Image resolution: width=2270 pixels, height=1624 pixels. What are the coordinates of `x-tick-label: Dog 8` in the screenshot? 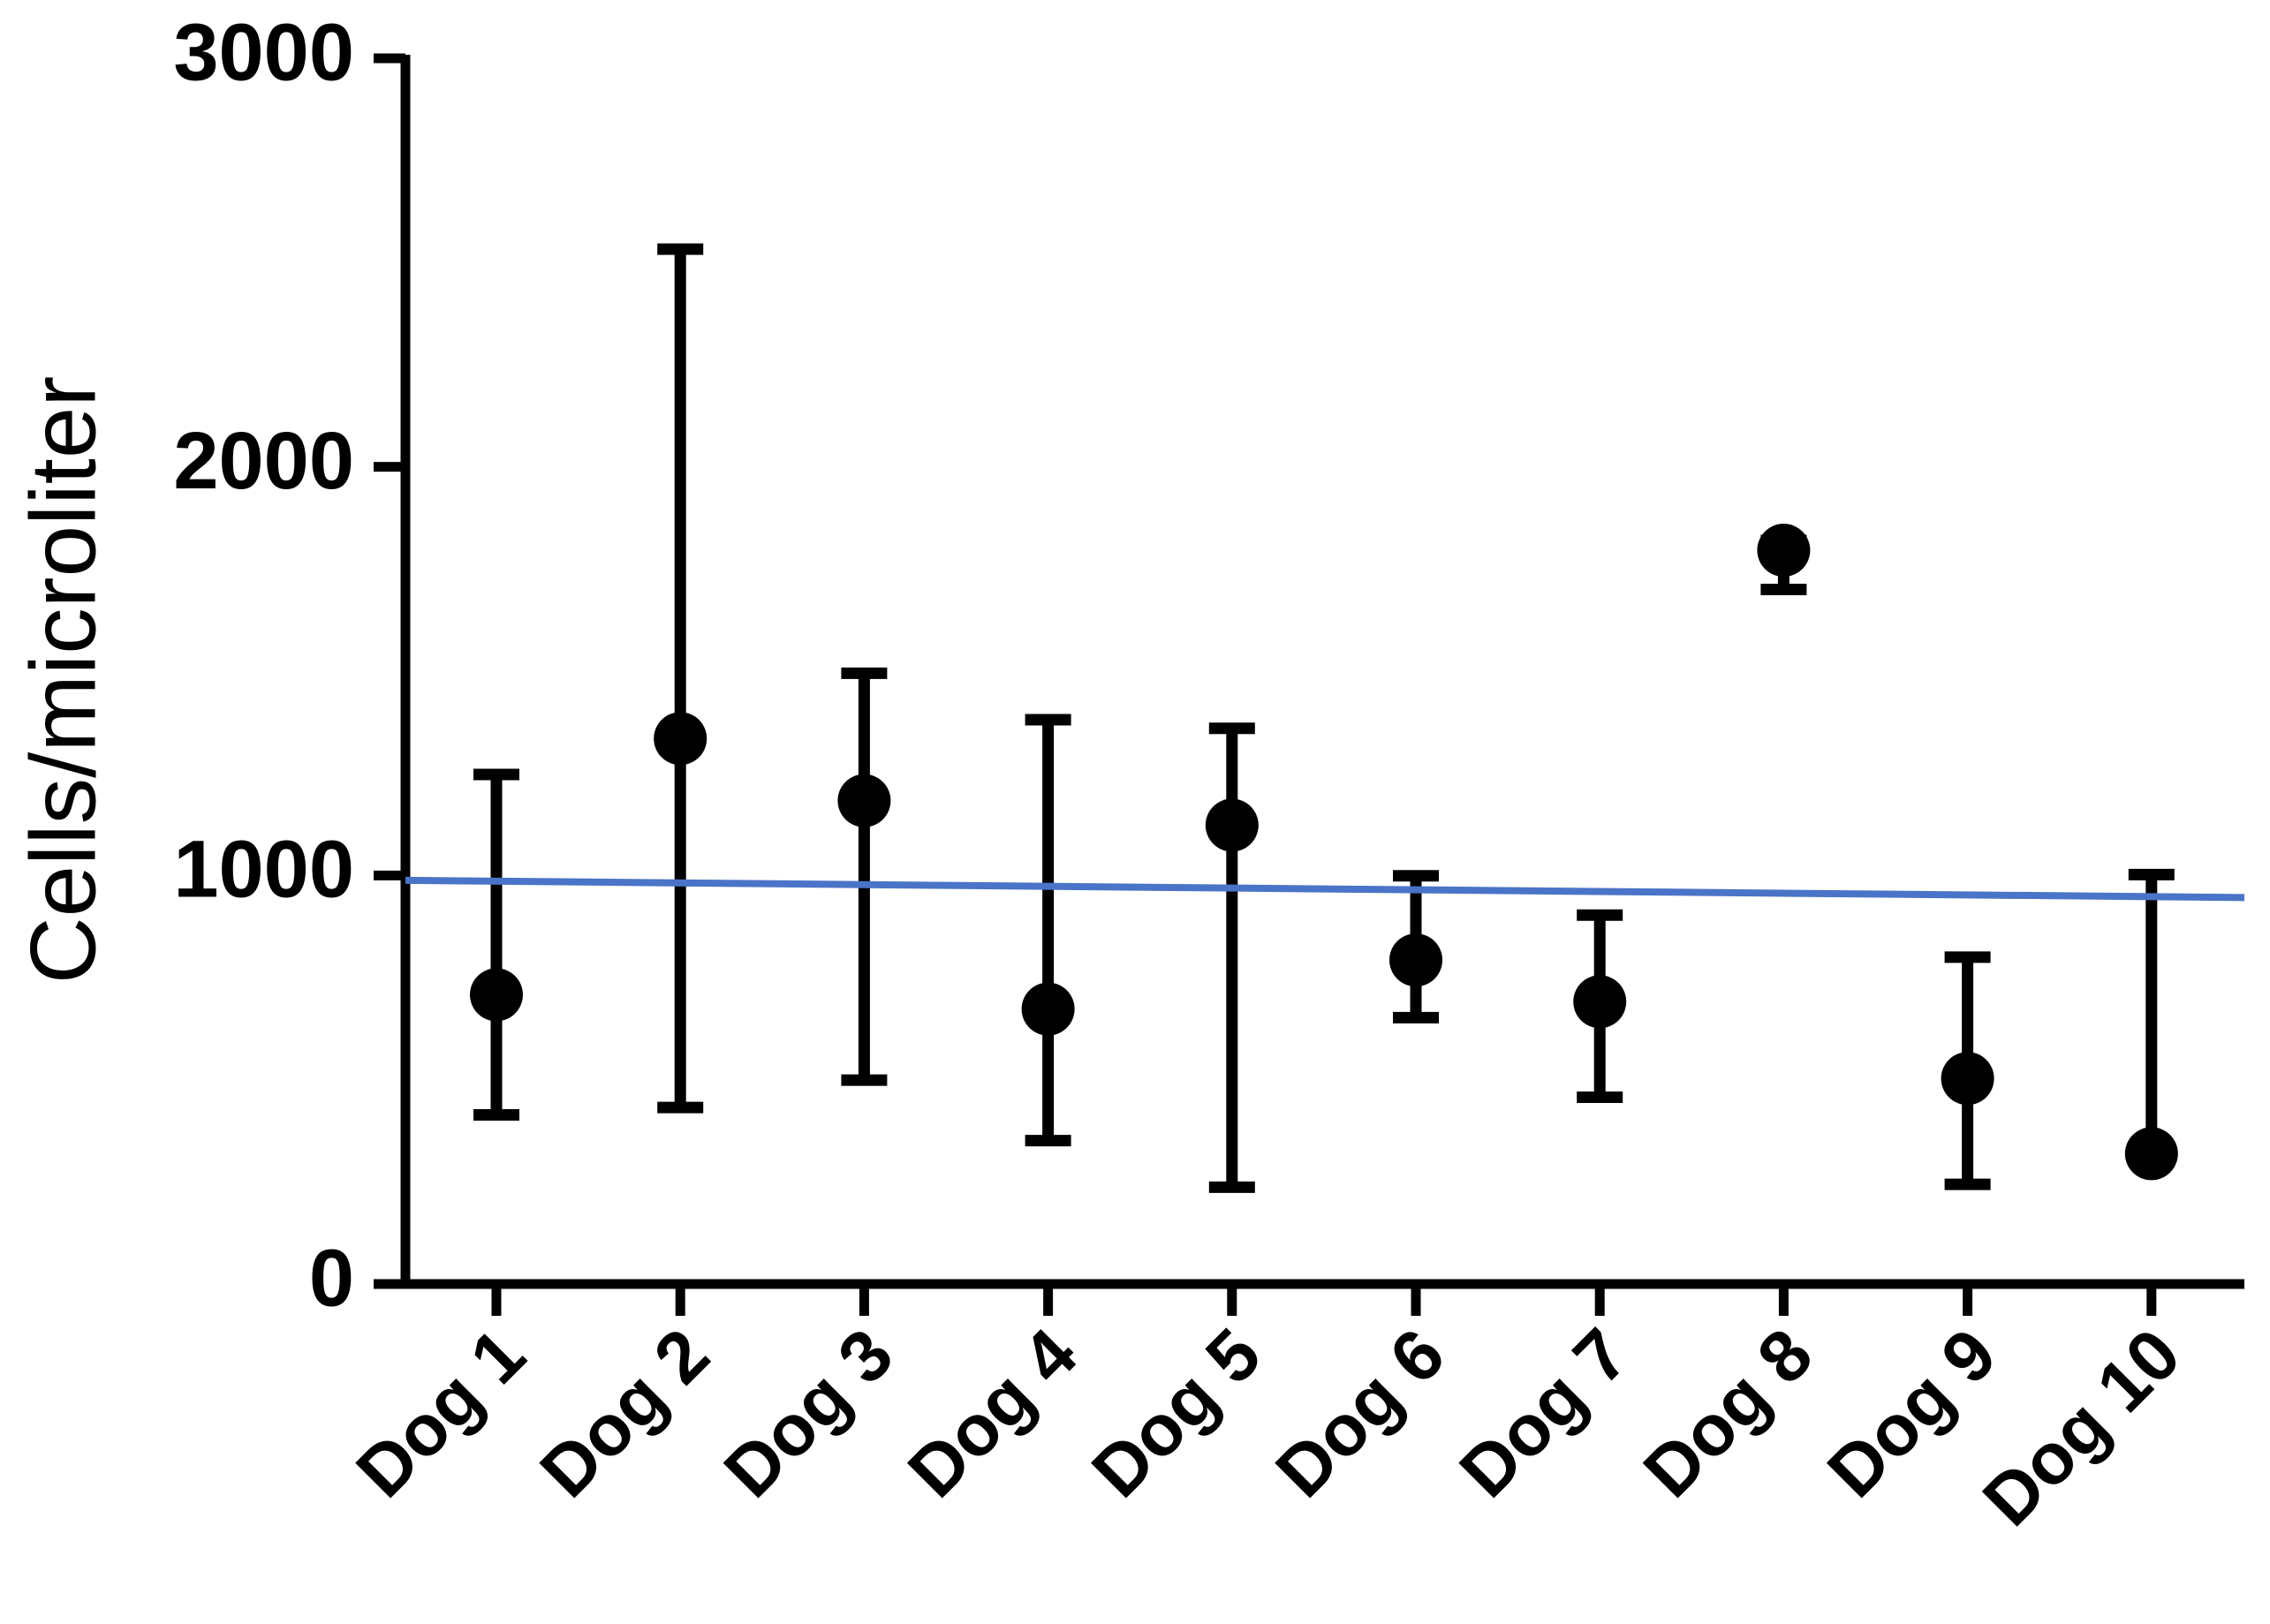 It's located at (1728, 1413).